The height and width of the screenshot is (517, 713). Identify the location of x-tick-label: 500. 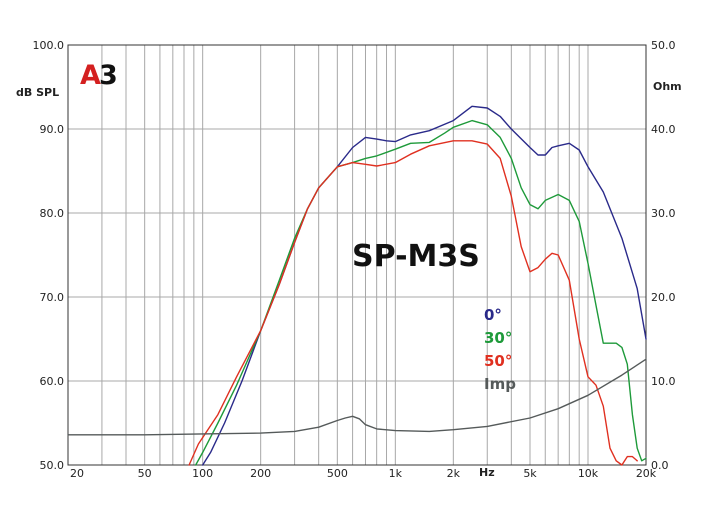
(337, 473).